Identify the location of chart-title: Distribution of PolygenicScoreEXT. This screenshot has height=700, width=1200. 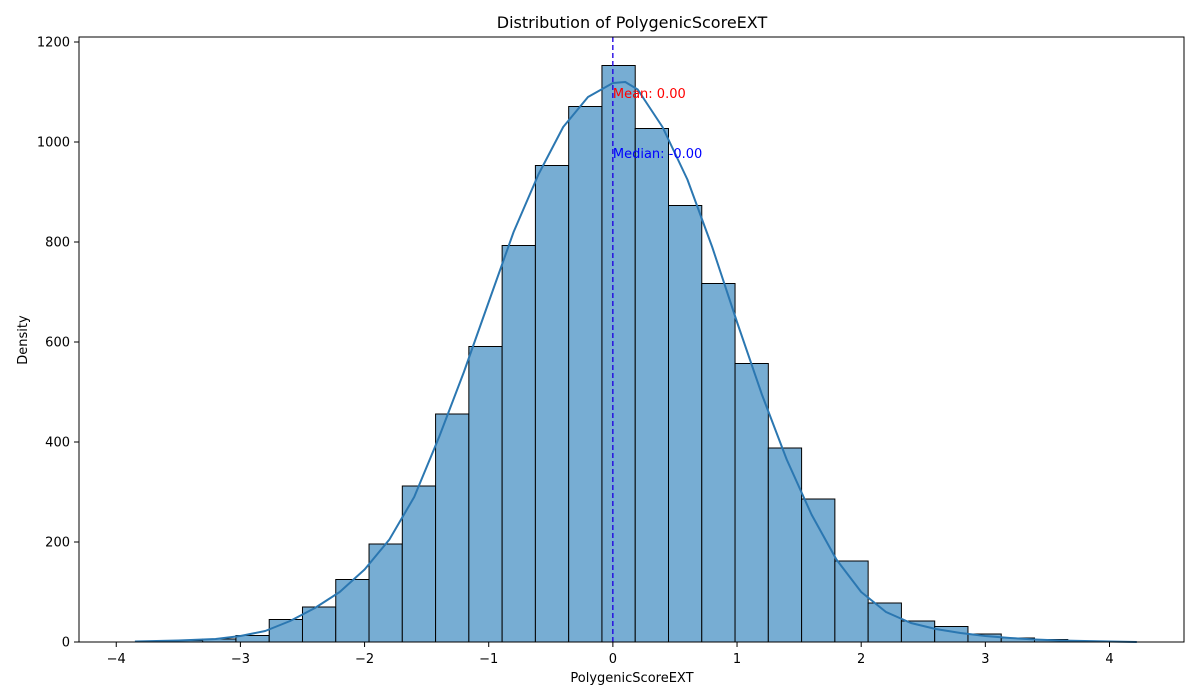
(632, 22).